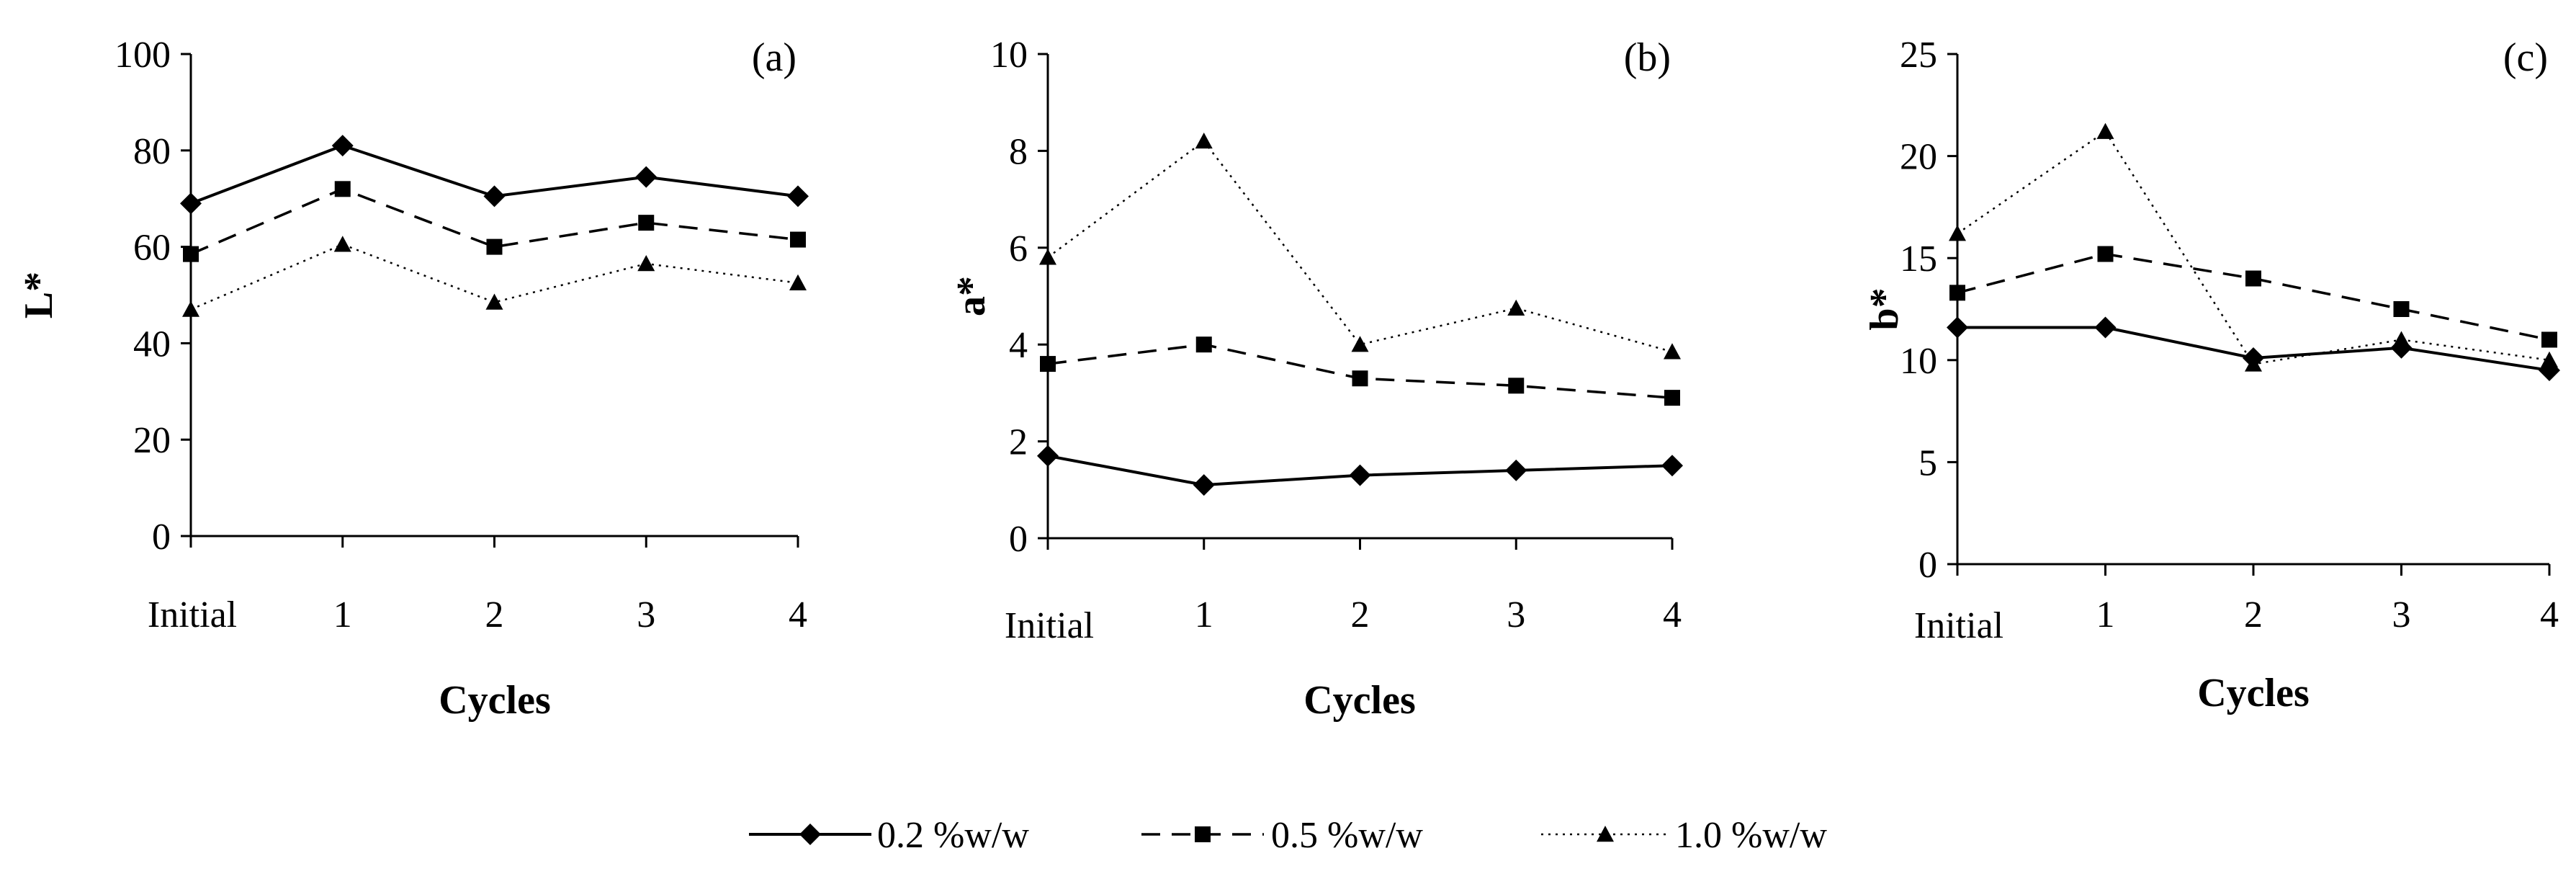 This screenshot has height=879, width=2576. Describe the element at coordinates (1684, 835) in the screenshot. I see `legend-item: 1.0 %w/w` at that location.